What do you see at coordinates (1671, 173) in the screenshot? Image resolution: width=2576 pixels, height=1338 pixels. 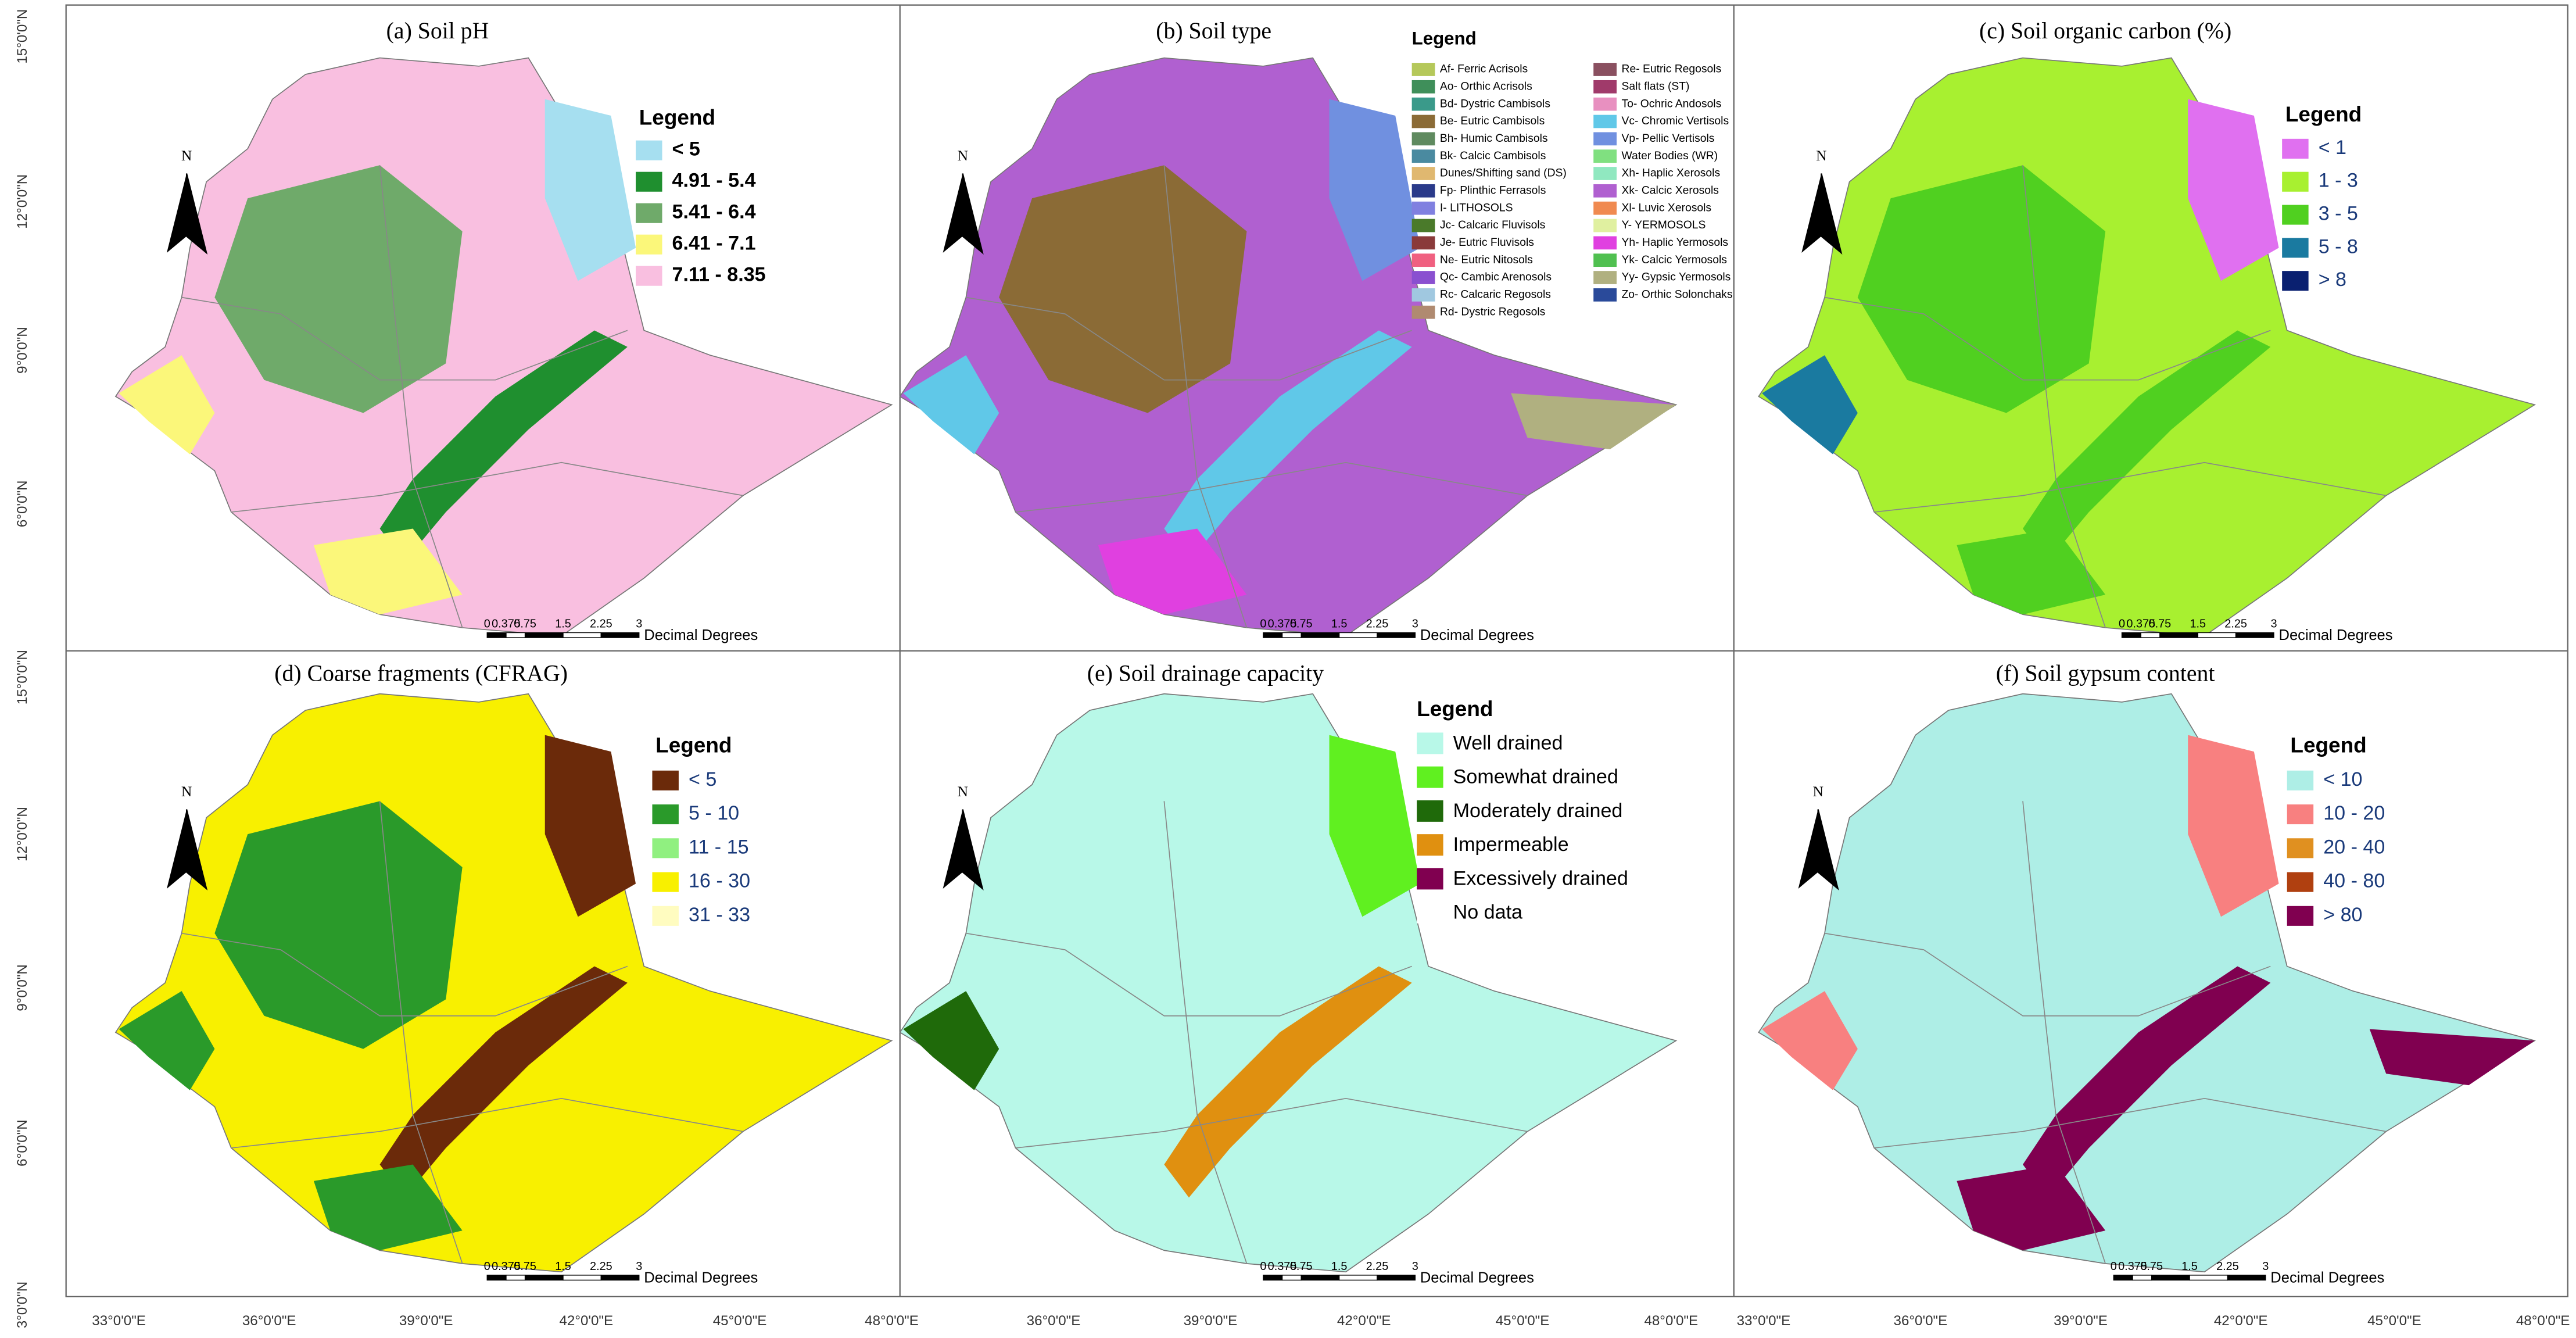 I see `legend-label: Xh- Haplic Xerosols` at bounding box center [1671, 173].